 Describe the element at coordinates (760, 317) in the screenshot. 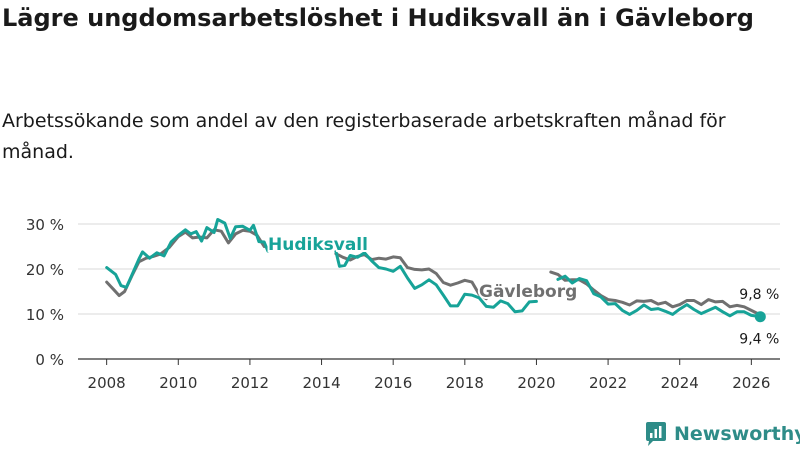

I see `end-point-hudiksvall` at that location.